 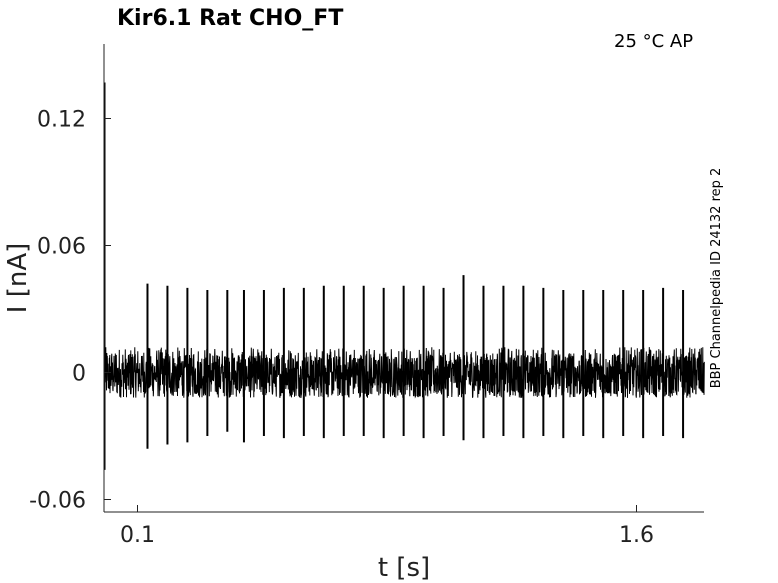 What do you see at coordinates (404, 373) in the screenshot?
I see `baseline-noise-trace` at bounding box center [404, 373].